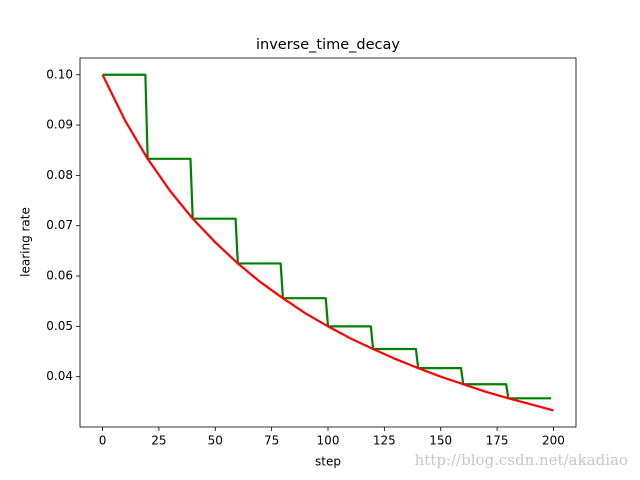 This screenshot has width=640, height=480. Describe the element at coordinates (328, 45) in the screenshot. I see `chart-title: inverse_time_decay` at that location.